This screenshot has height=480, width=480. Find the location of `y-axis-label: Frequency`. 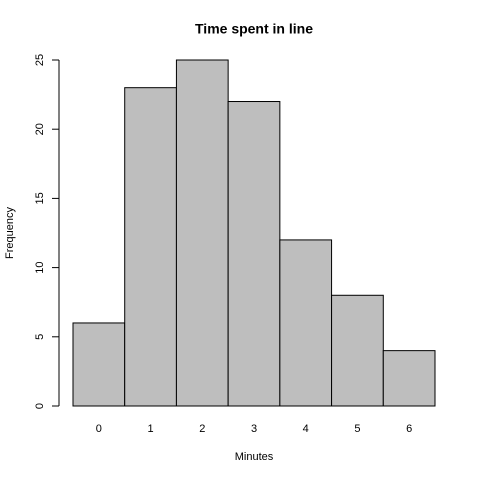

y-axis-label: Frequency is located at coordinates (10, 233).